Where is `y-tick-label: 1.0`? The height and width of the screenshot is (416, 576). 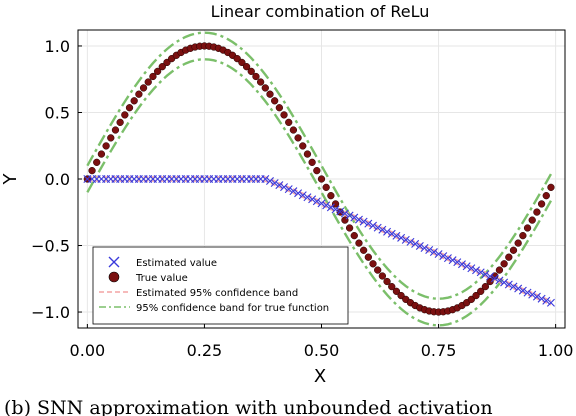
y-tick-label: 1.0 is located at coordinates (57, 46).